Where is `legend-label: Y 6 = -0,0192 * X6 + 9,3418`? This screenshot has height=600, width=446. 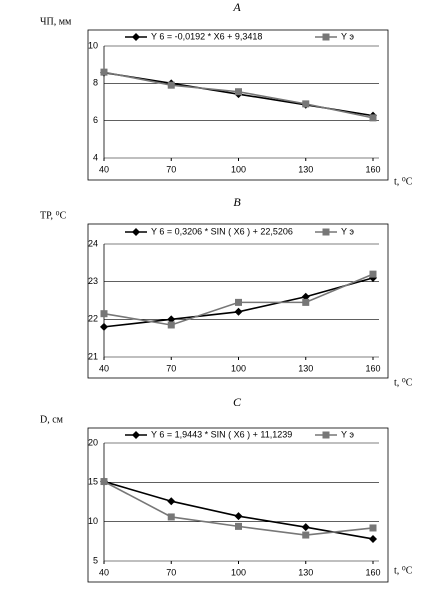
legend-label: Y 6 = -0,0192 * X6 + 9,3418 is located at coordinates (206, 36).